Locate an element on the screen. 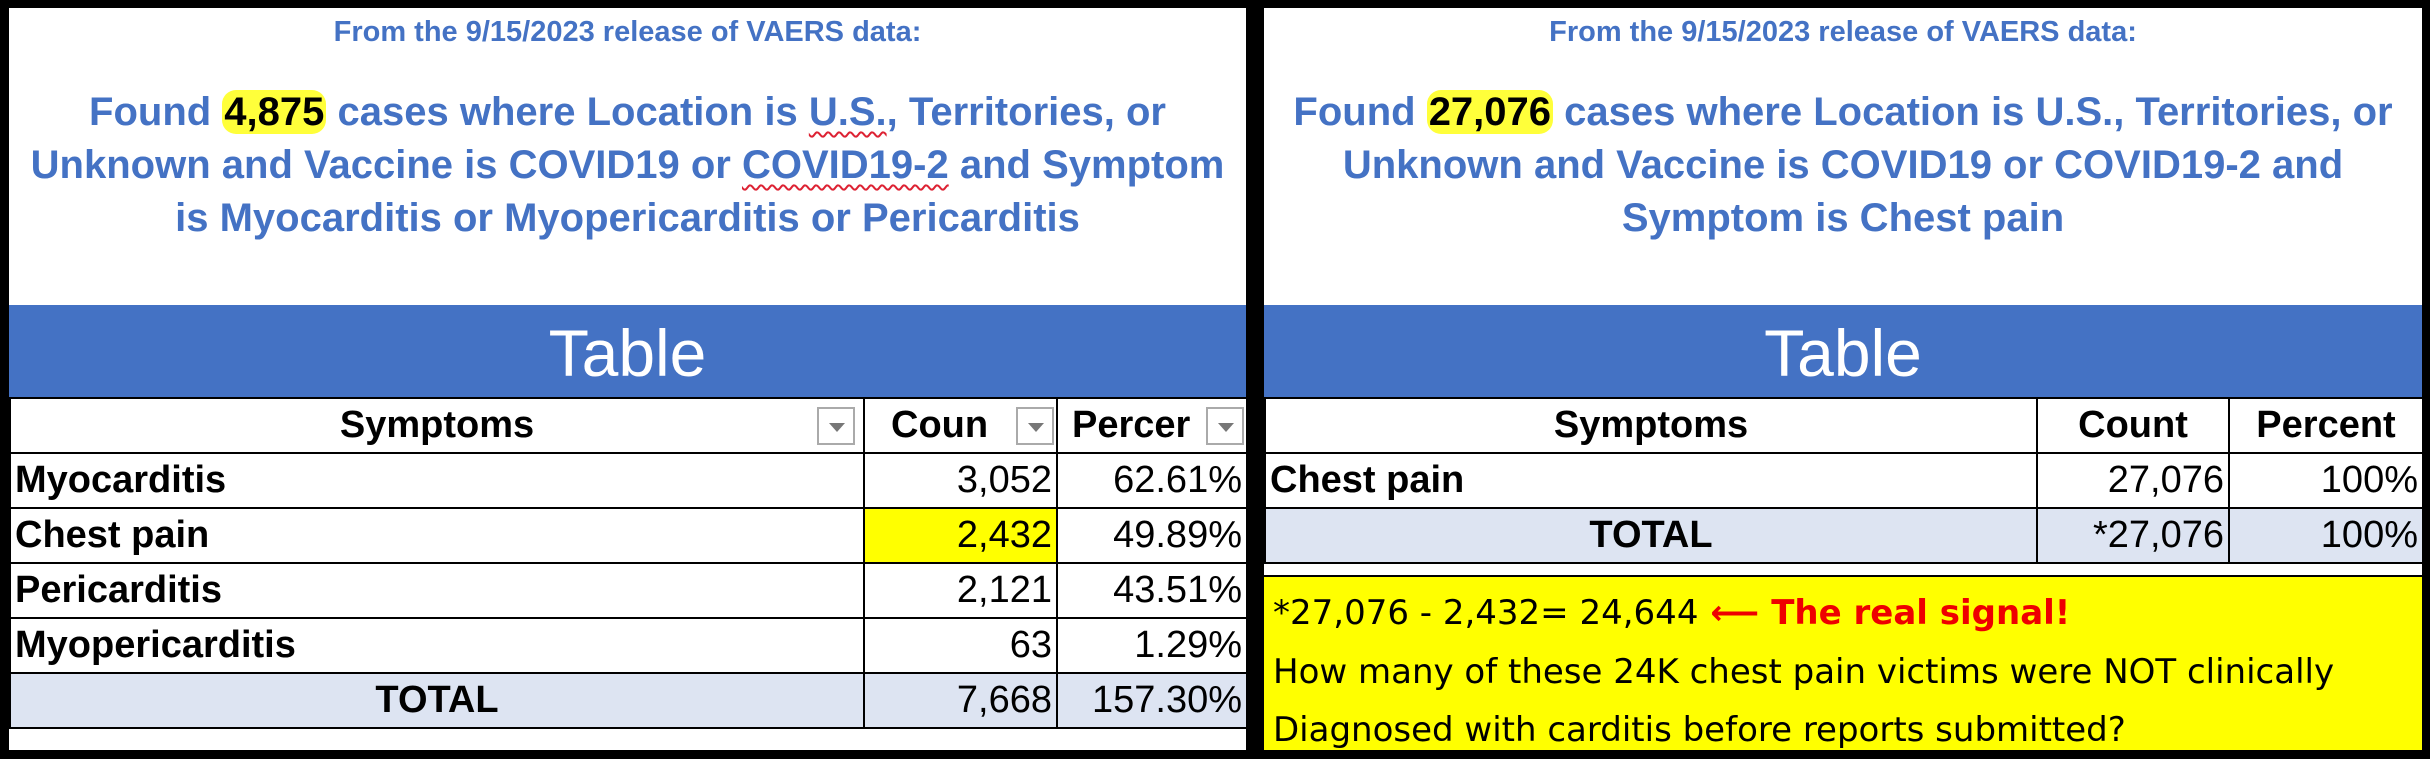 The image size is (2430, 759). percent-cell: 1.29% is located at coordinates (1151, 645).